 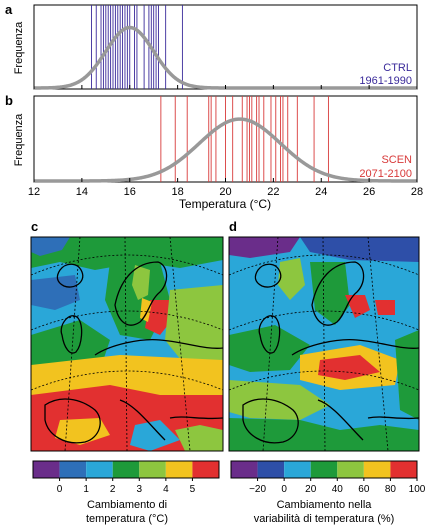 I want to click on panel-d-label: d, so click(x=233, y=226).